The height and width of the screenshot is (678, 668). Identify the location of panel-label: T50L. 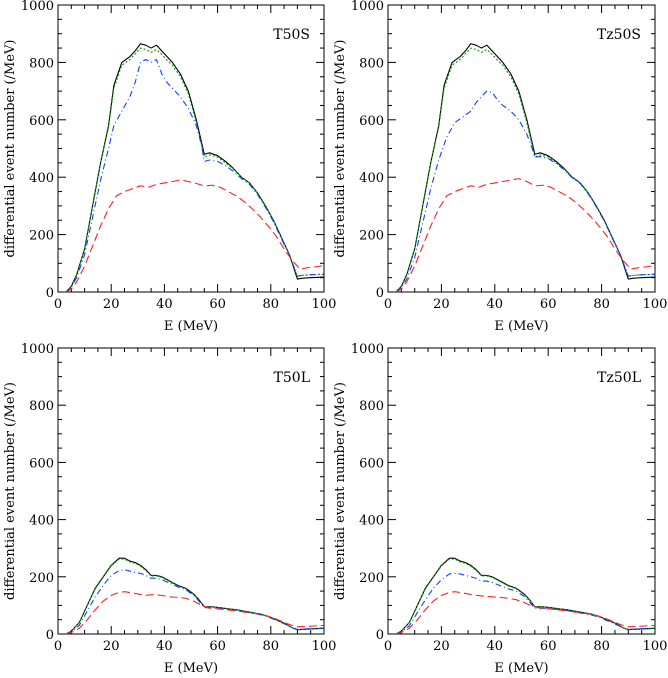
(292, 378).